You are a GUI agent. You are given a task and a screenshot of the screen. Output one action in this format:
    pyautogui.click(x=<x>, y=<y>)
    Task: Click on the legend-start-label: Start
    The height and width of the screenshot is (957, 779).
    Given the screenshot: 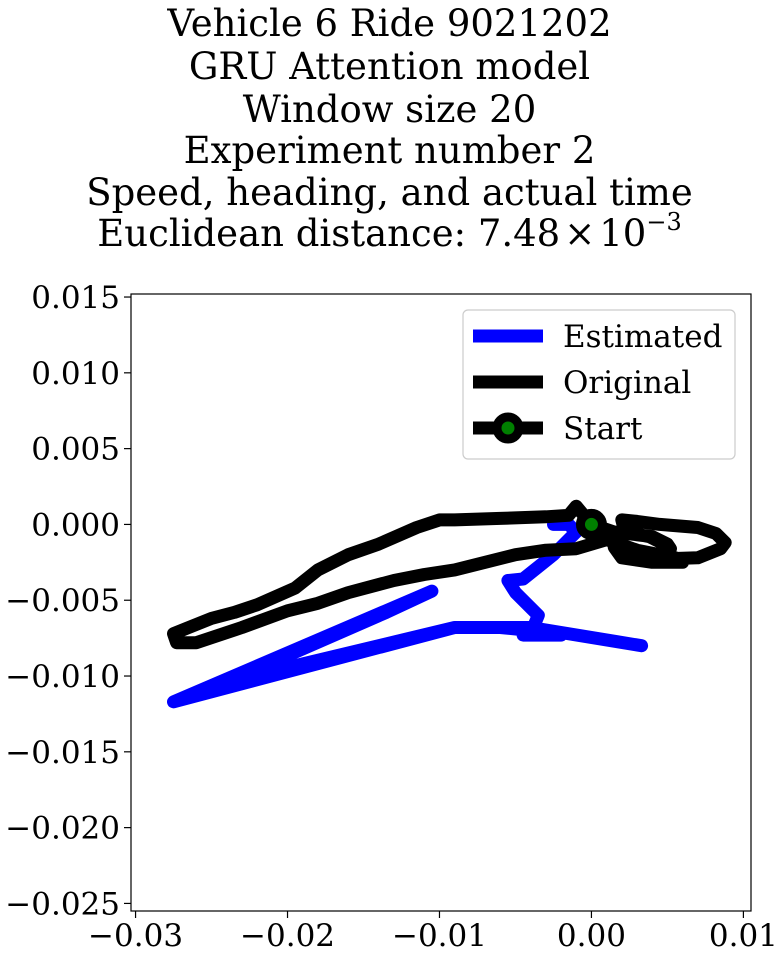 What is the action you would take?
    pyautogui.click(x=603, y=429)
    